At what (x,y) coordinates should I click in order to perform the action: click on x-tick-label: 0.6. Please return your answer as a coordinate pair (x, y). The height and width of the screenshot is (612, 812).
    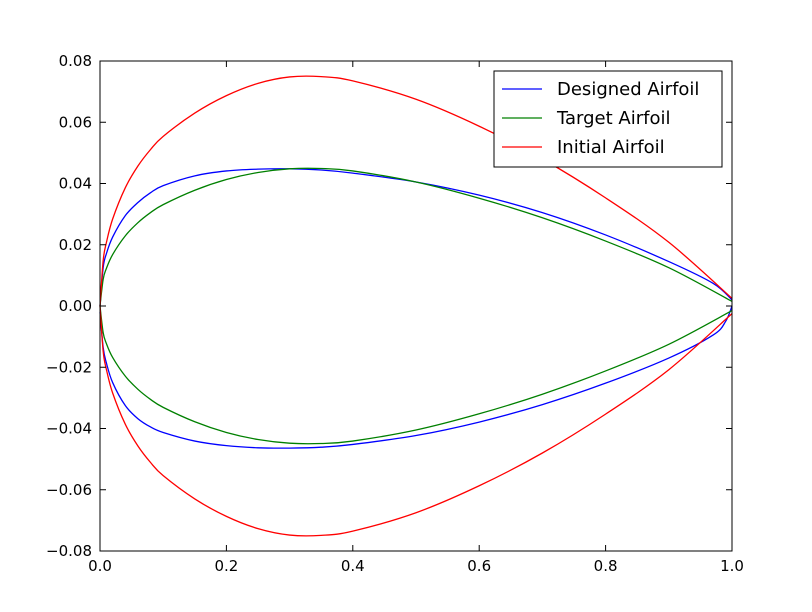
    Looking at the image, I should click on (479, 566).